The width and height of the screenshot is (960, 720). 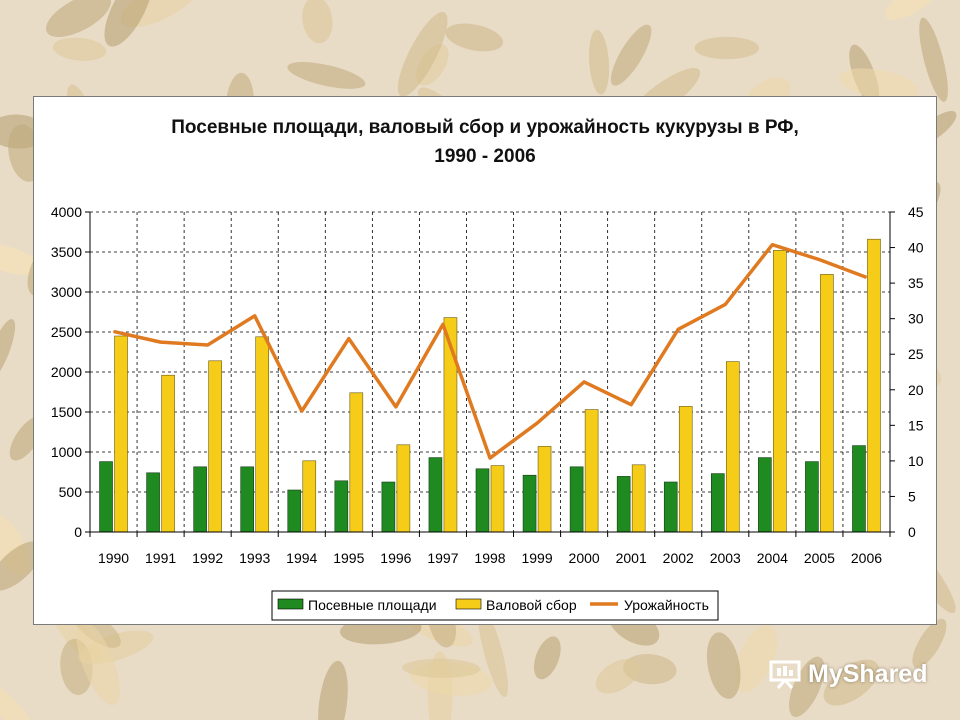 What do you see at coordinates (531, 605) in the screenshot?
I see `legend-label-gross: Валовой сбор` at bounding box center [531, 605].